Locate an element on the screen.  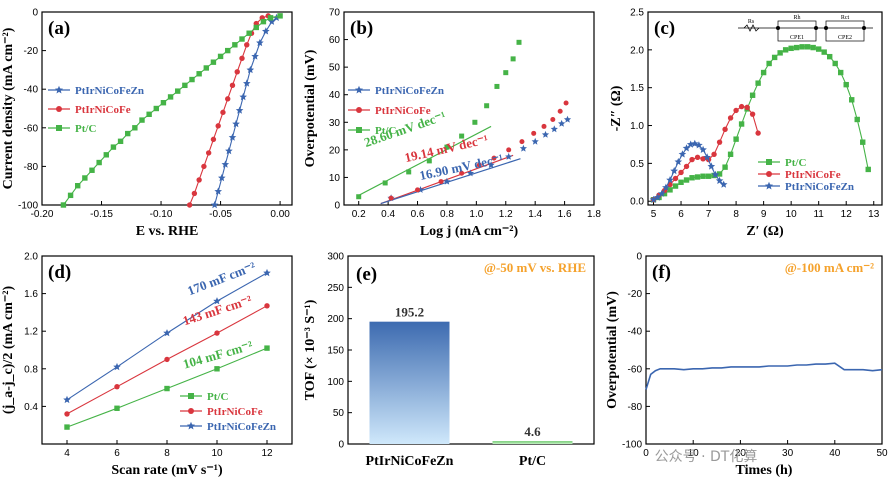
bar-value-label: 195.2 is located at coordinates (409, 312).